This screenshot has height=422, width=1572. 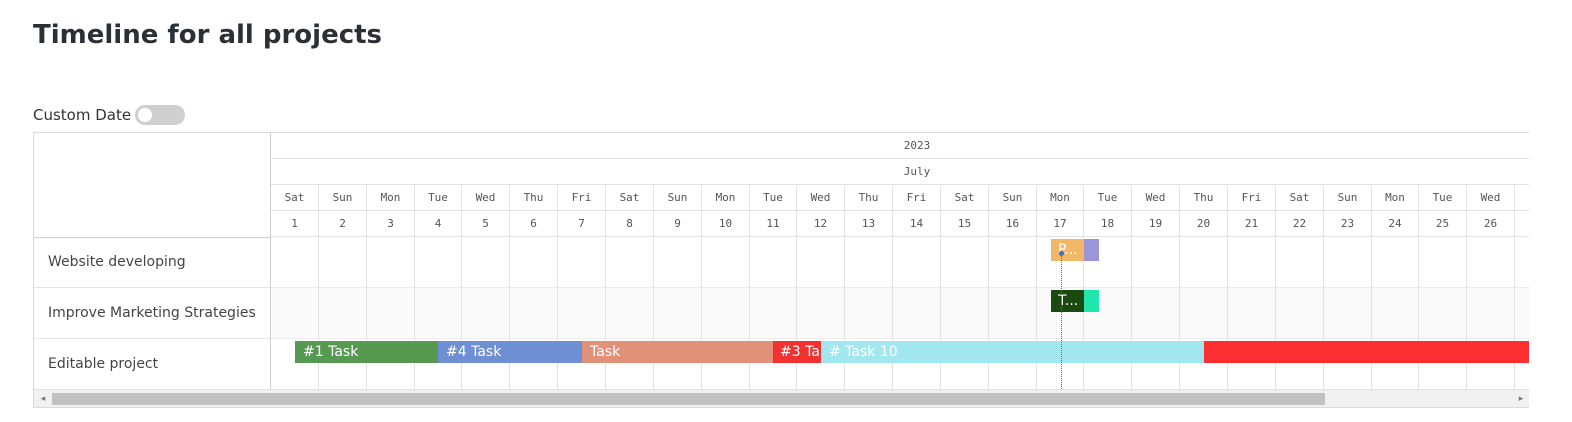 I want to click on custom-date-control: Custom Date, so click(x=109, y=115).